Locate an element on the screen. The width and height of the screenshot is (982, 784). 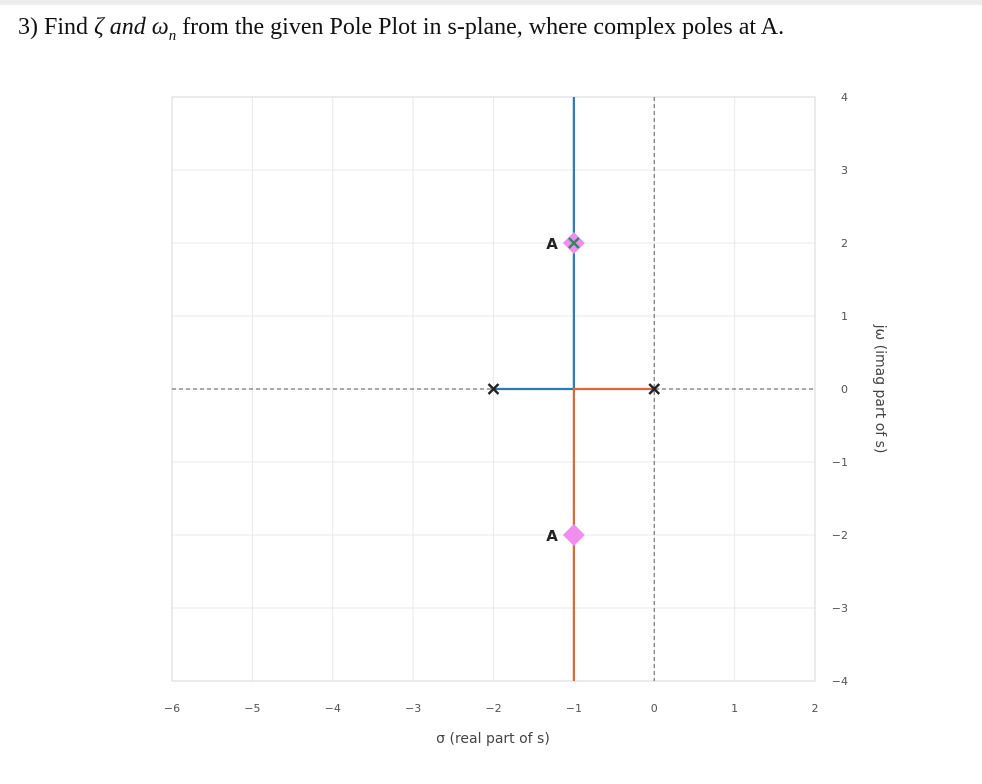
y-tick-label: −4 is located at coordinates (840, 681).